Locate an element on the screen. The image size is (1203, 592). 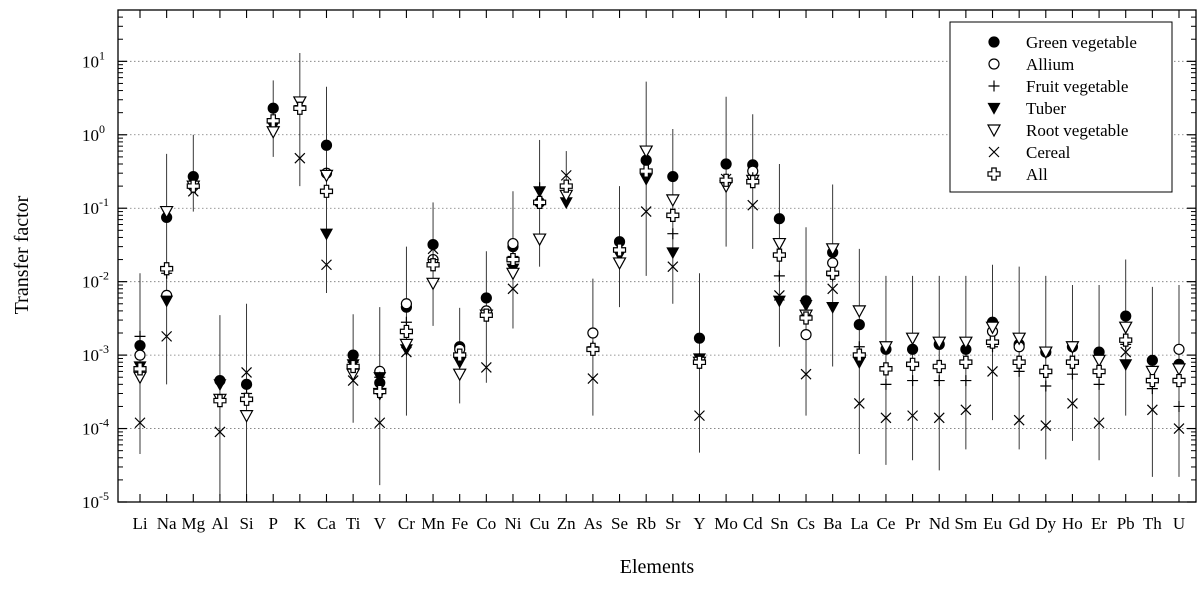
x-tick-label-eu: Eu is located at coordinates (992, 523).